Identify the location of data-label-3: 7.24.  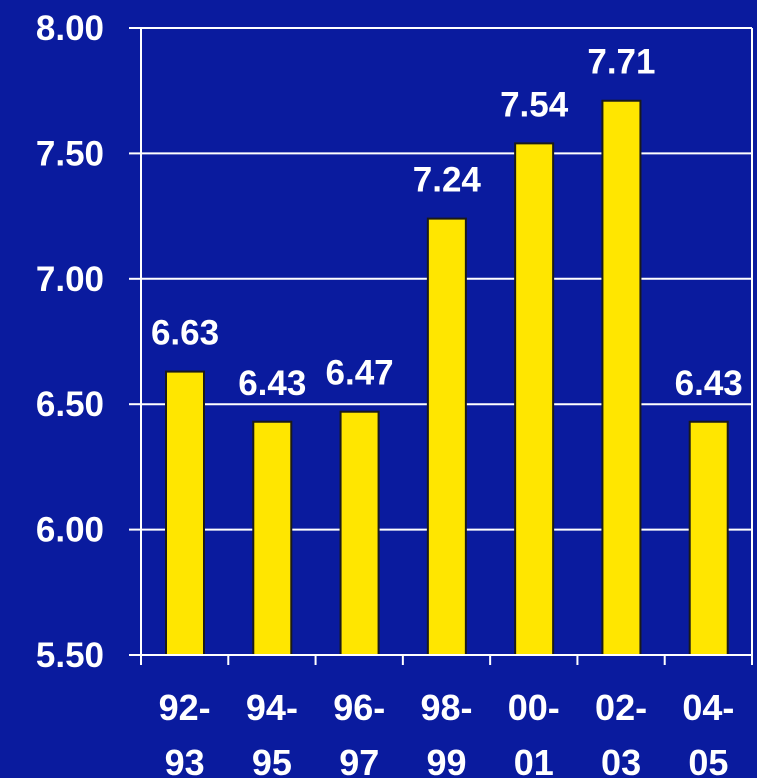
(447, 180).